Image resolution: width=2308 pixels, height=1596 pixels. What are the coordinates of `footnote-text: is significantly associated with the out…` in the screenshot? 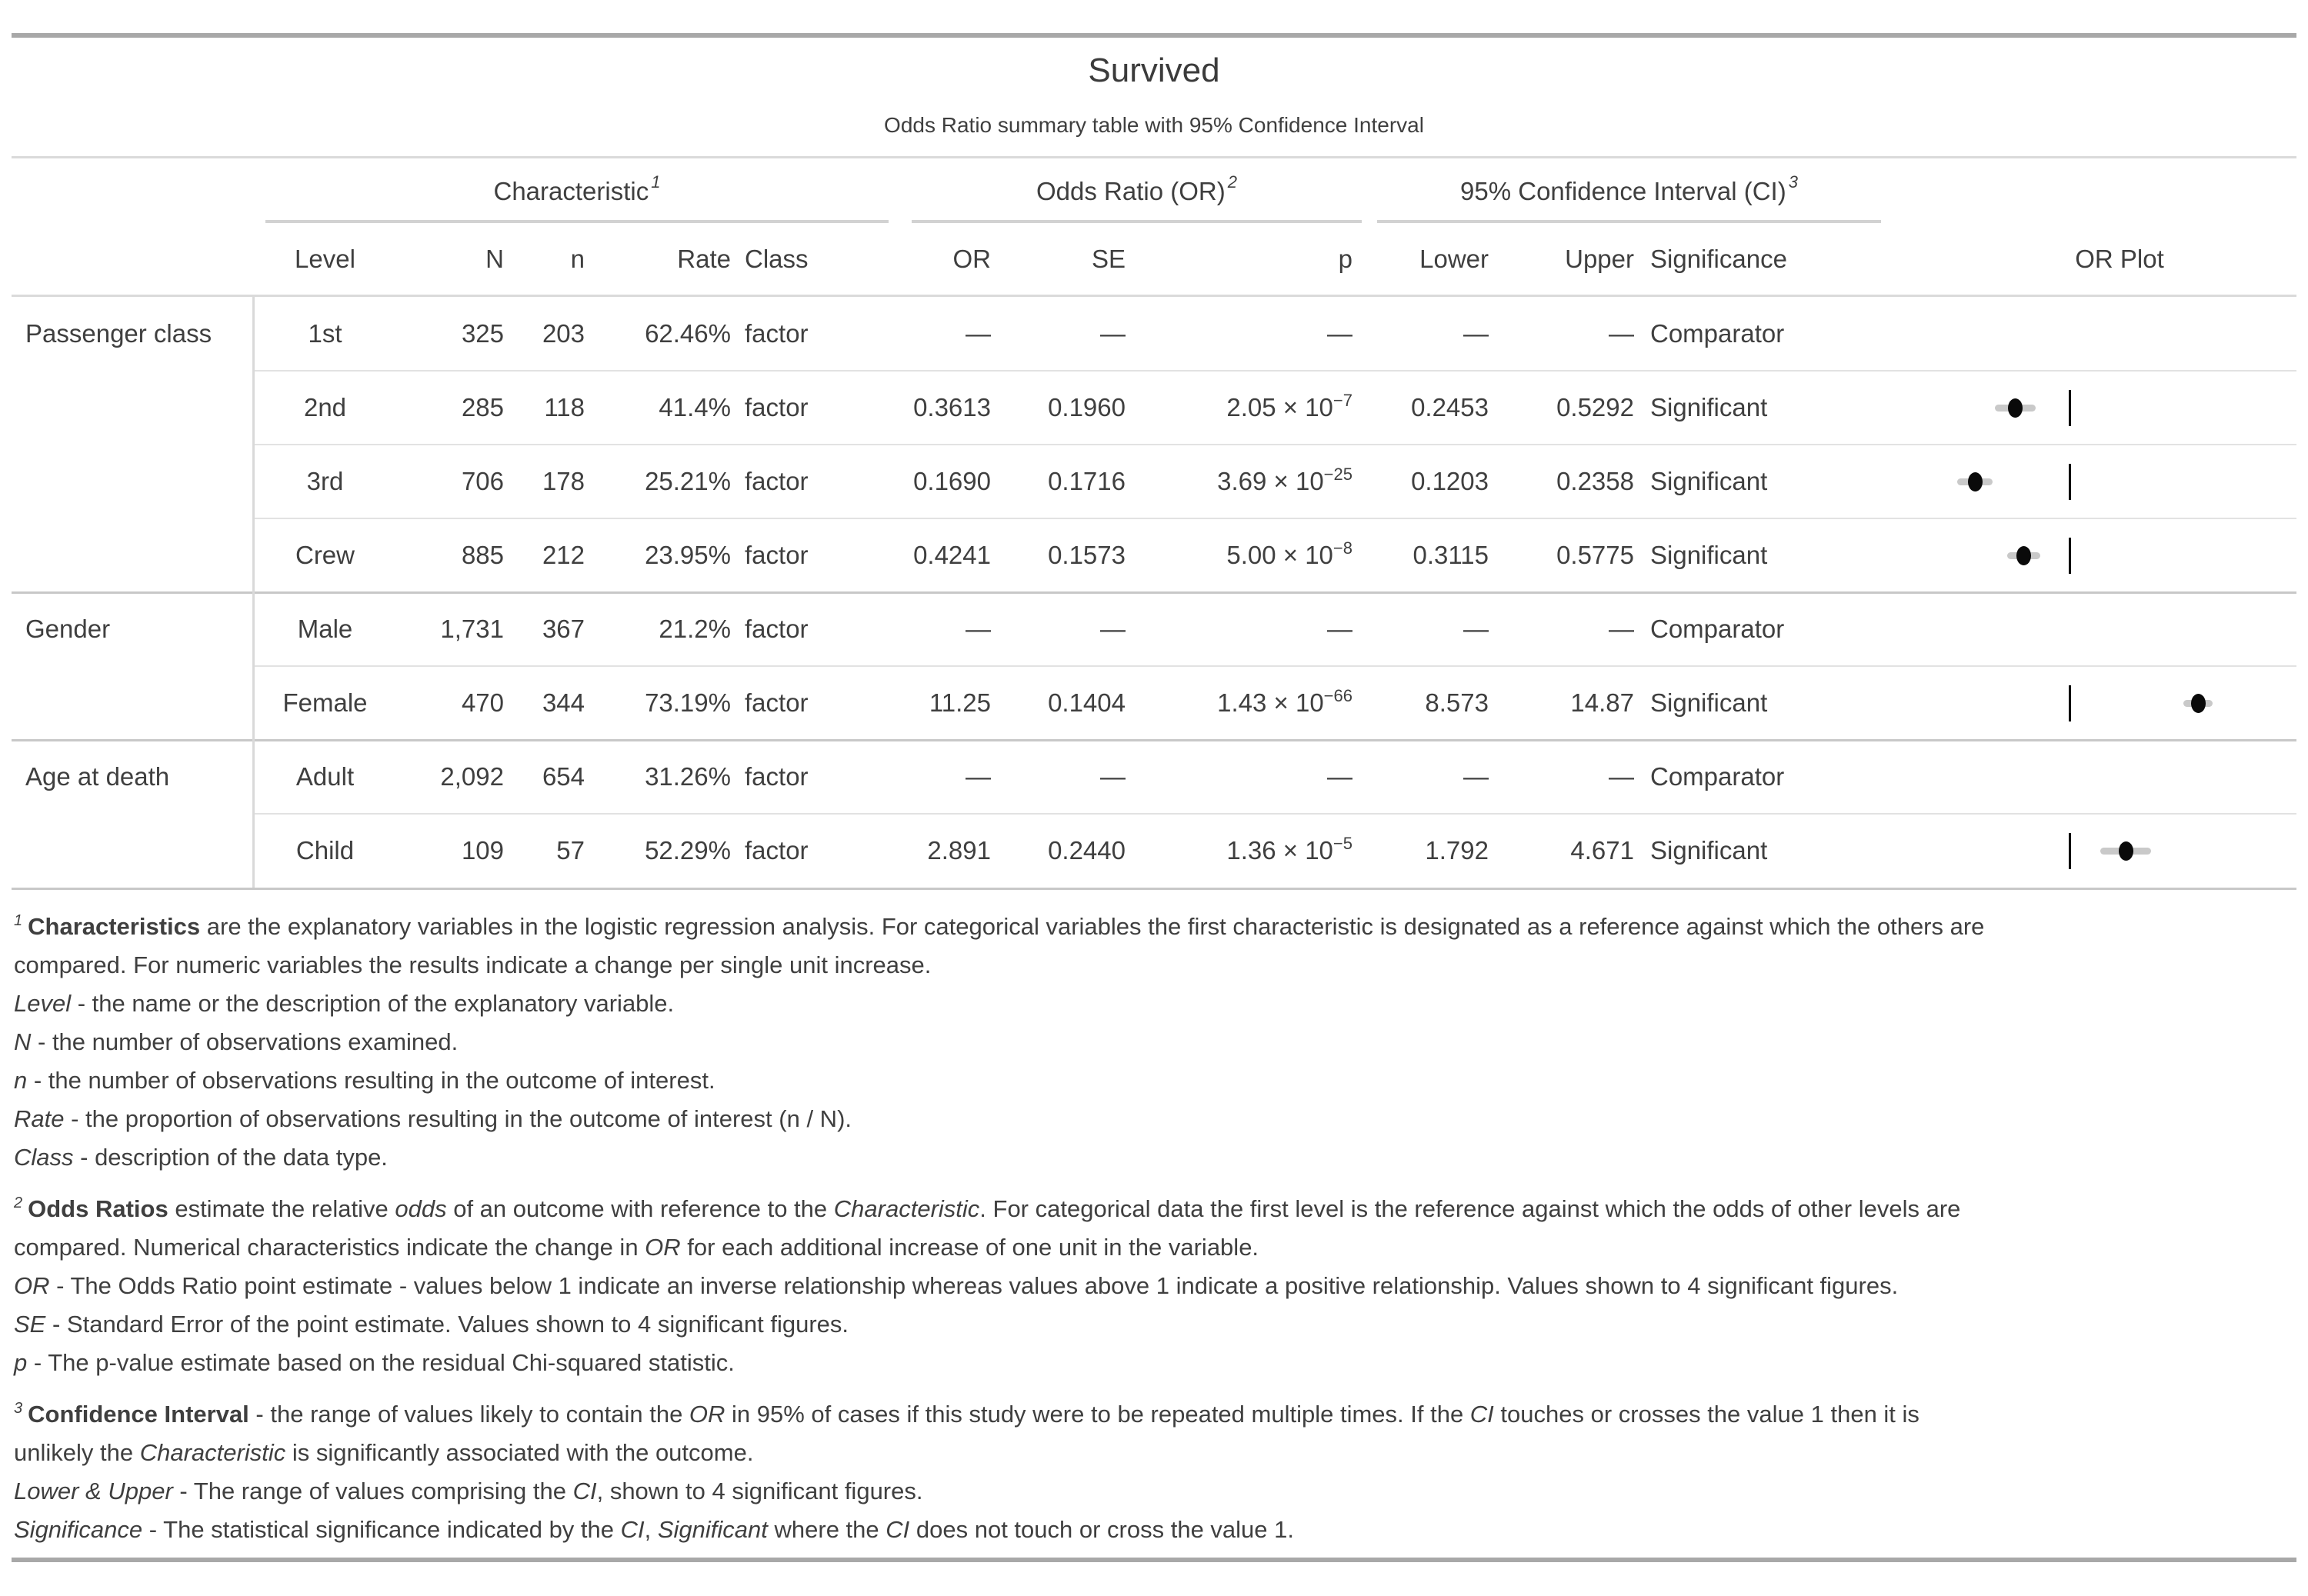 It's located at (519, 1452).